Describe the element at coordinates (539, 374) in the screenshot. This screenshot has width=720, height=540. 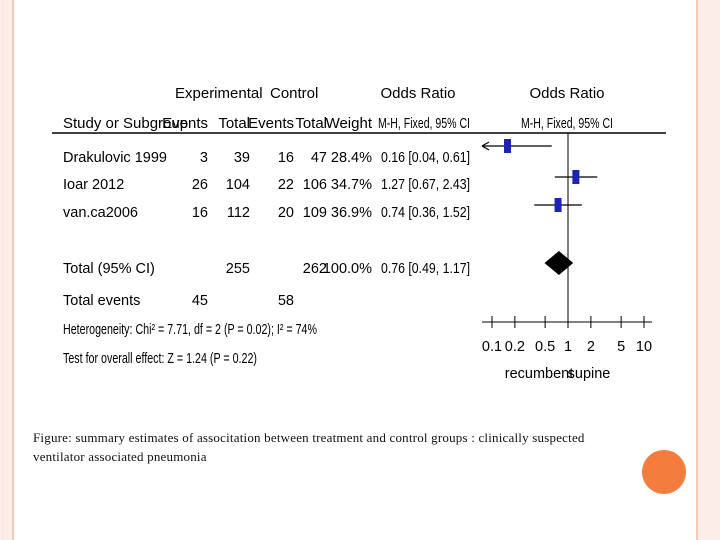
I see `axis-label-recumbent: recumbent` at that location.